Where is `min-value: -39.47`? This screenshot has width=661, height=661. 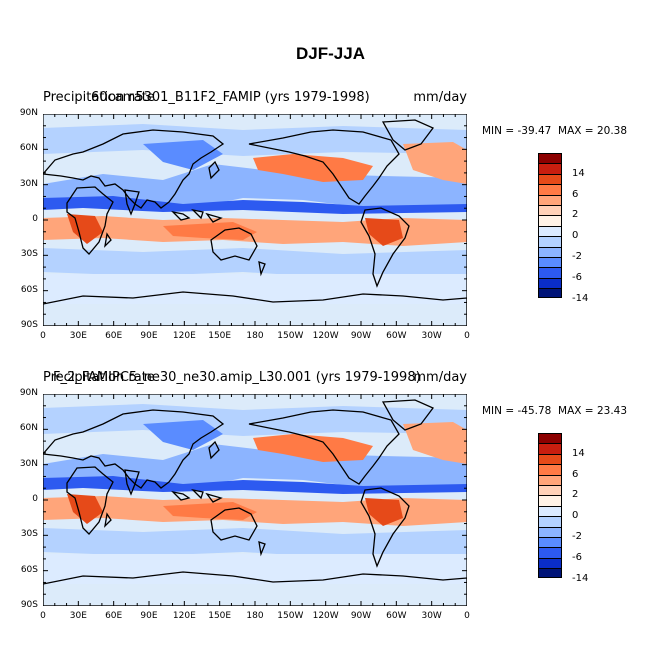
min-value: -39.47 is located at coordinates (534, 131).